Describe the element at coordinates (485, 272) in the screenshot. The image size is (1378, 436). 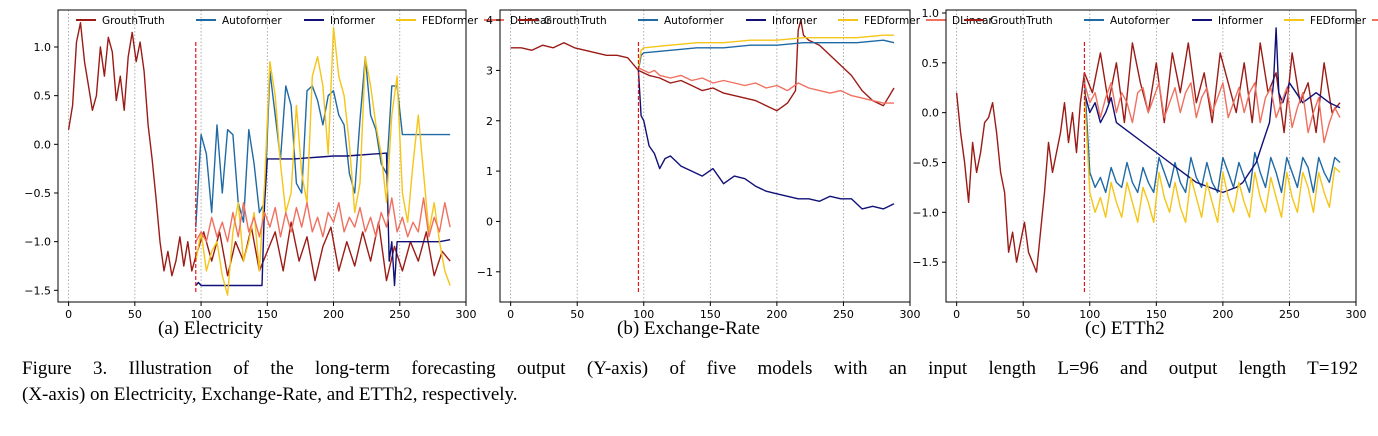
I see `y-tick-label: −1` at that location.